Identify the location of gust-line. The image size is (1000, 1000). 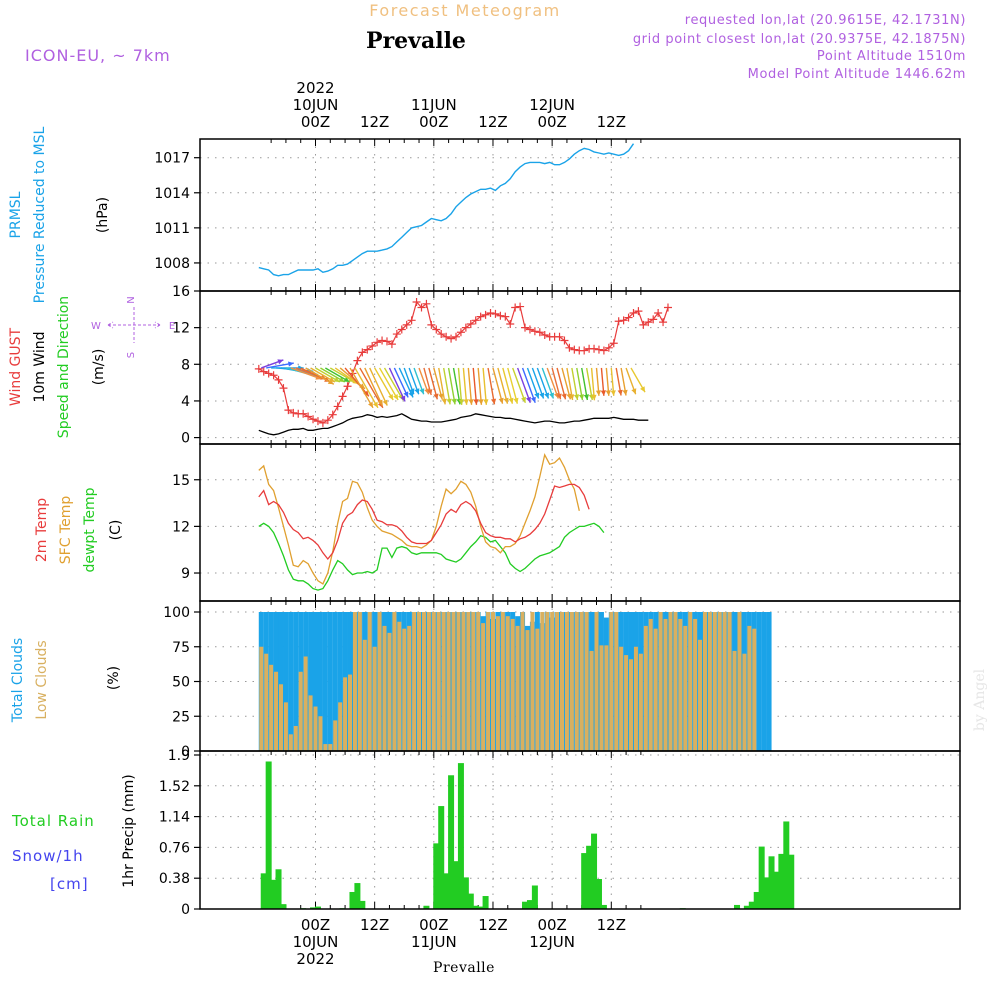
(463, 362).